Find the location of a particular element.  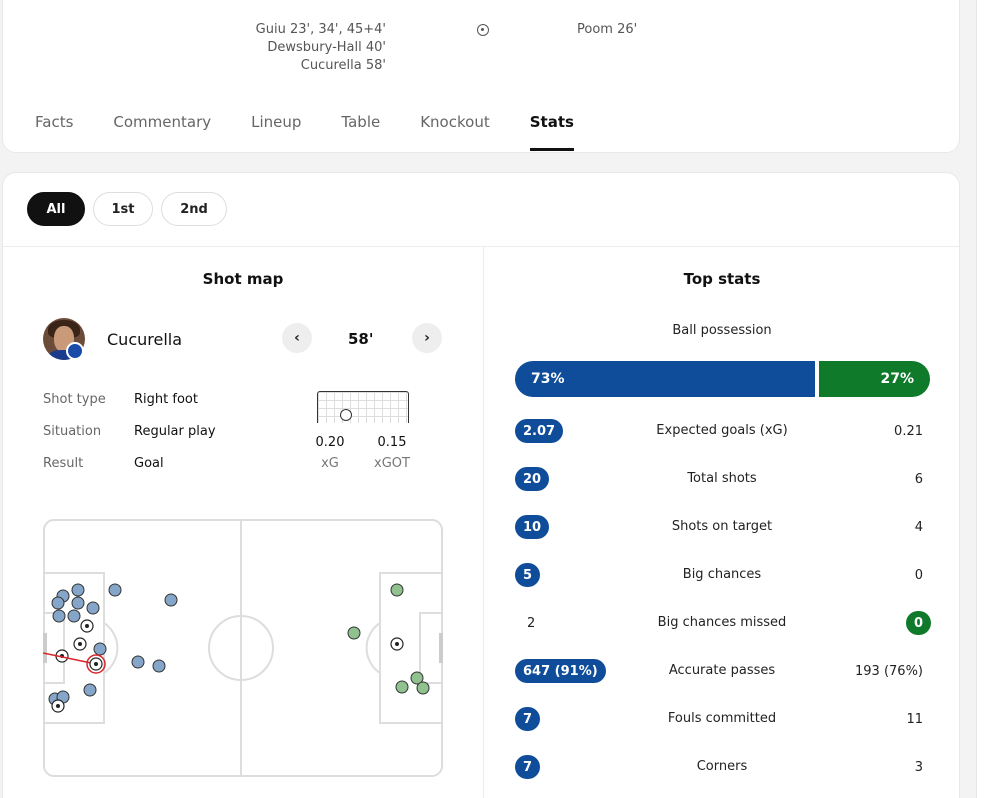

tab-commentary: Commentary is located at coordinates (162, 122).